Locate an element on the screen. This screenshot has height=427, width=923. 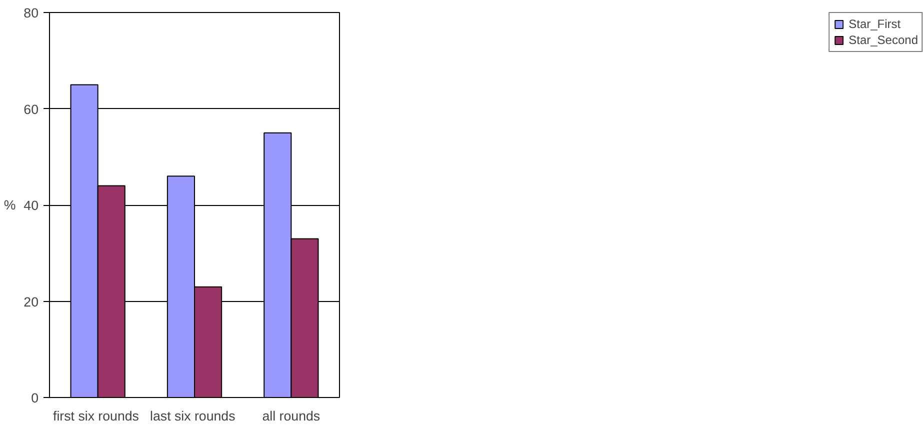
y-tick-label: 0 is located at coordinates (35, 398).